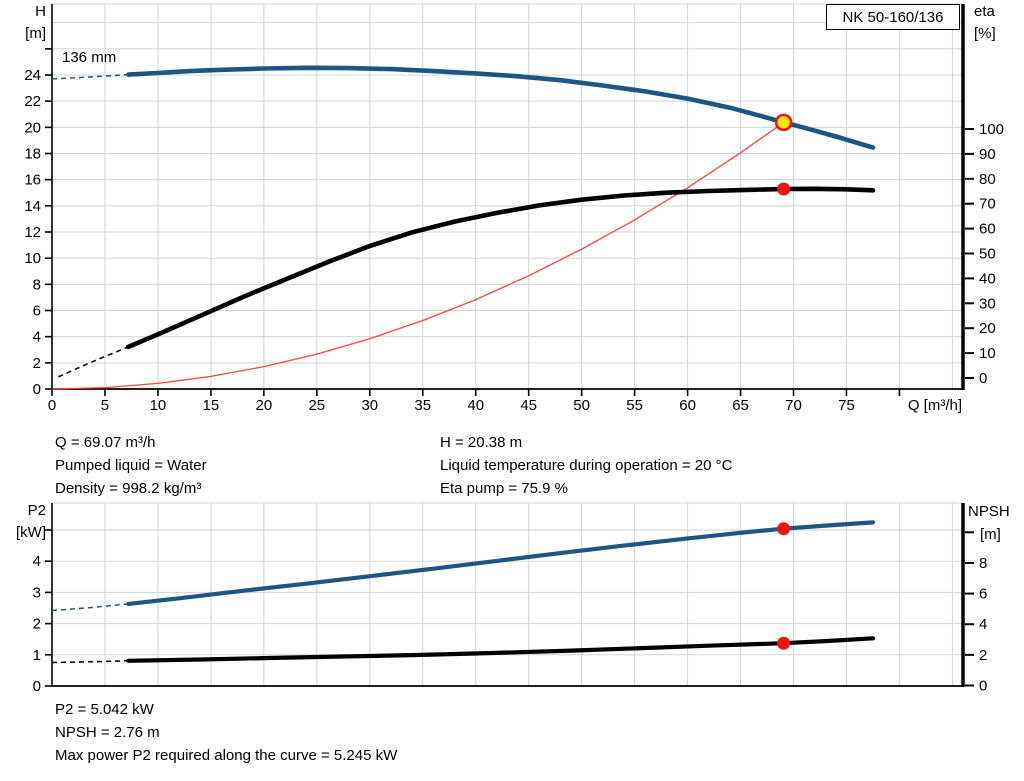  What do you see at coordinates (504, 488) in the screenshot?
I see `info-eta-pump: Eta pump = 75.9 %` at bounding box center [504, 488].